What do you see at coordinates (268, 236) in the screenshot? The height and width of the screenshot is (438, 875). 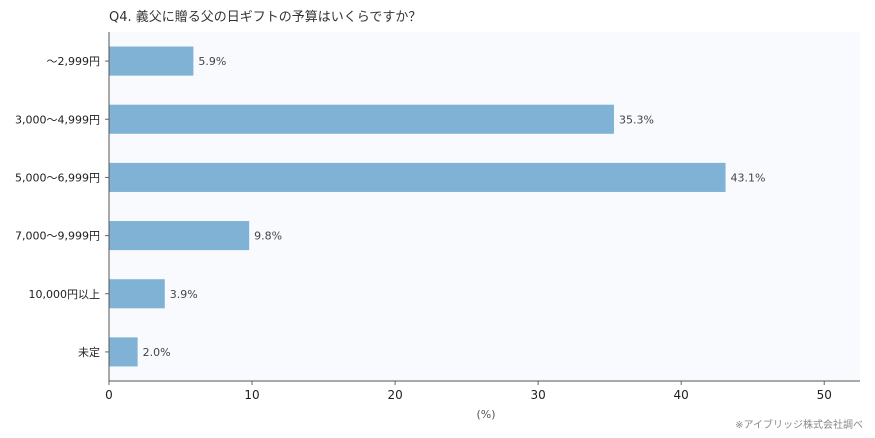 I see `bar-value-label: 9.8%` at bounding box center [268, 236].